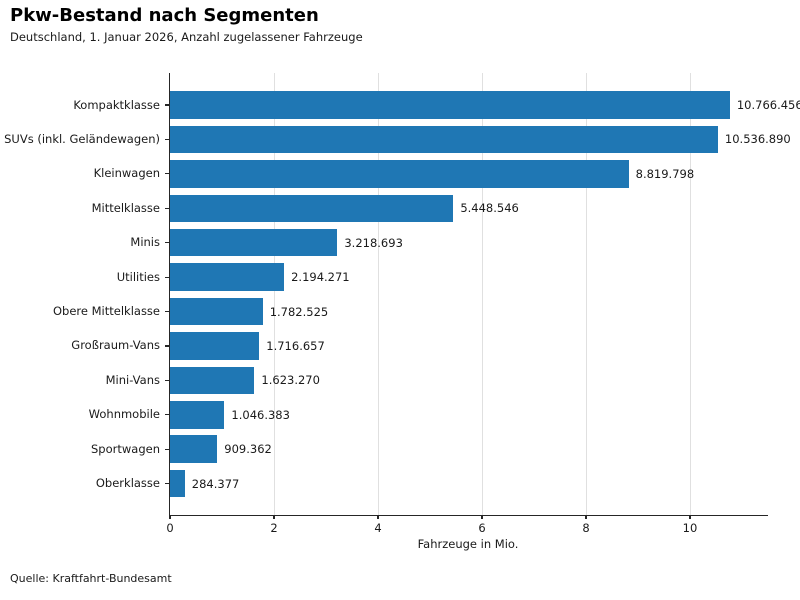 The width and height of the screenshot is (800, 600). What do you see at coordinates (91, 578) in the screenshot?
I see `source-note: Quelle: Kraftfahrt-Bundesamt` at bounding box center [91, 578].